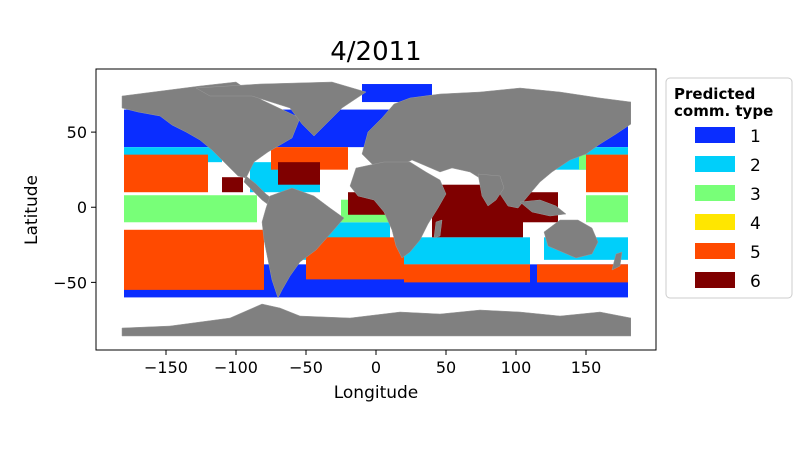 The height and width of the screenshot is (450, 800). Describe the element at coordinates (755, 137) in the screenshot. I see `legend-label-1: 1` at that location.